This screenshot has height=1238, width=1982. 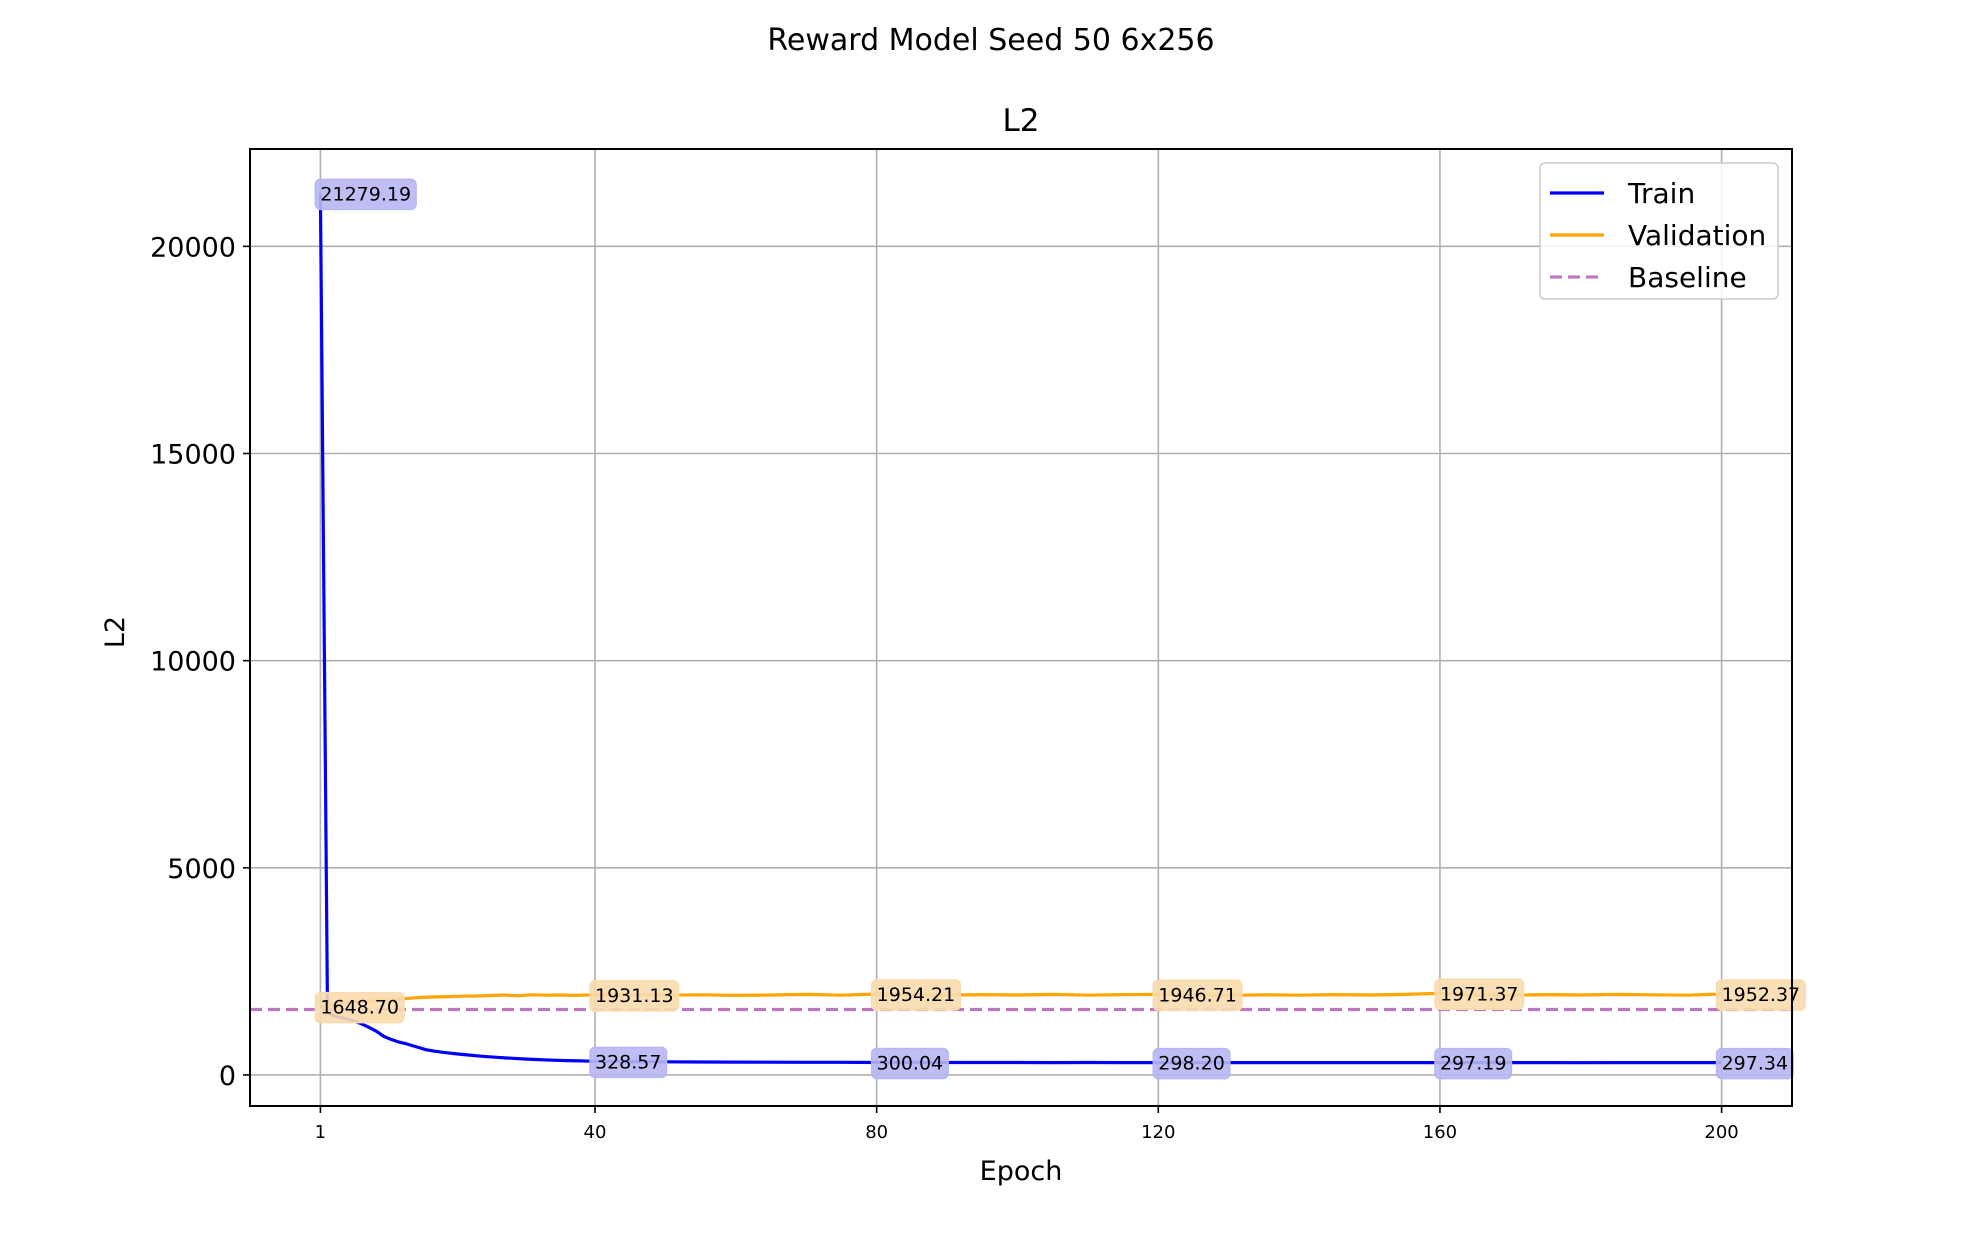 I want to click on x-axis-label: Epoch, so click(x=1021, y=1171).